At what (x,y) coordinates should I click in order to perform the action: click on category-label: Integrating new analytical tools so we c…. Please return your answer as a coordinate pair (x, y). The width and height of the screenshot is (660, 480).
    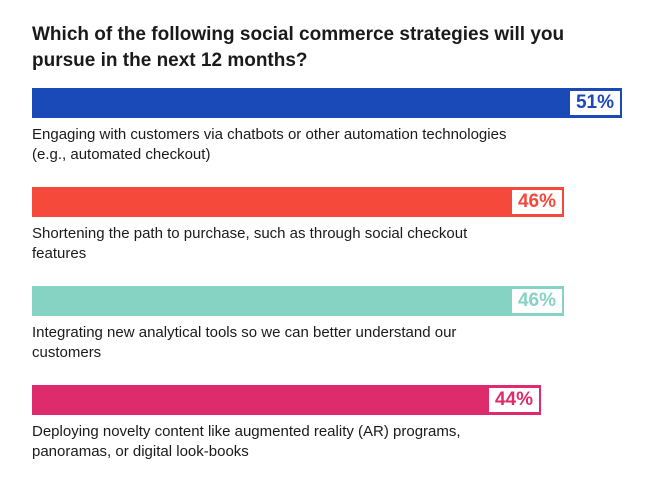
    Looking at the image, I should click on (244, 342).